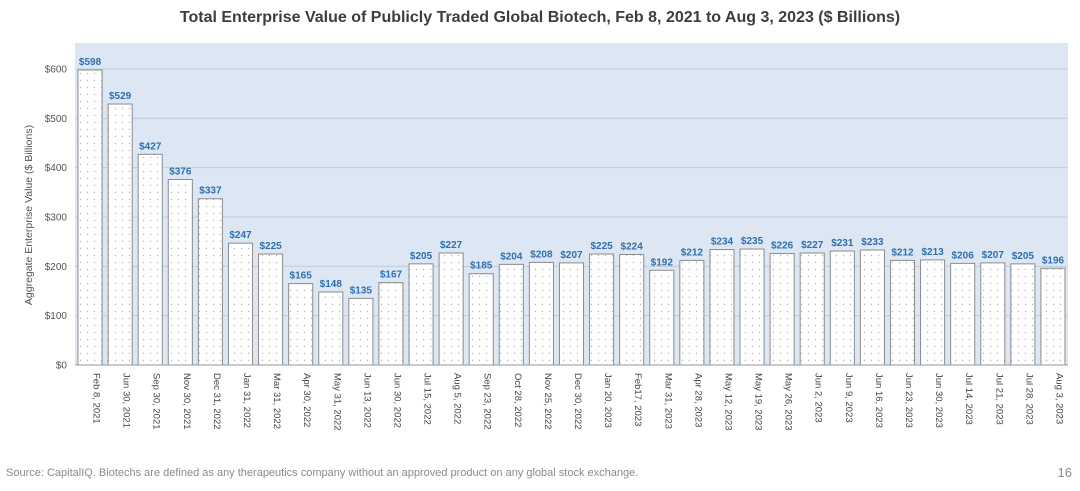 This screenshot has height=491, width=1080. Describe the element at coordinates (391, 275) in the screenshot. I see `data-label: $167` at that location.